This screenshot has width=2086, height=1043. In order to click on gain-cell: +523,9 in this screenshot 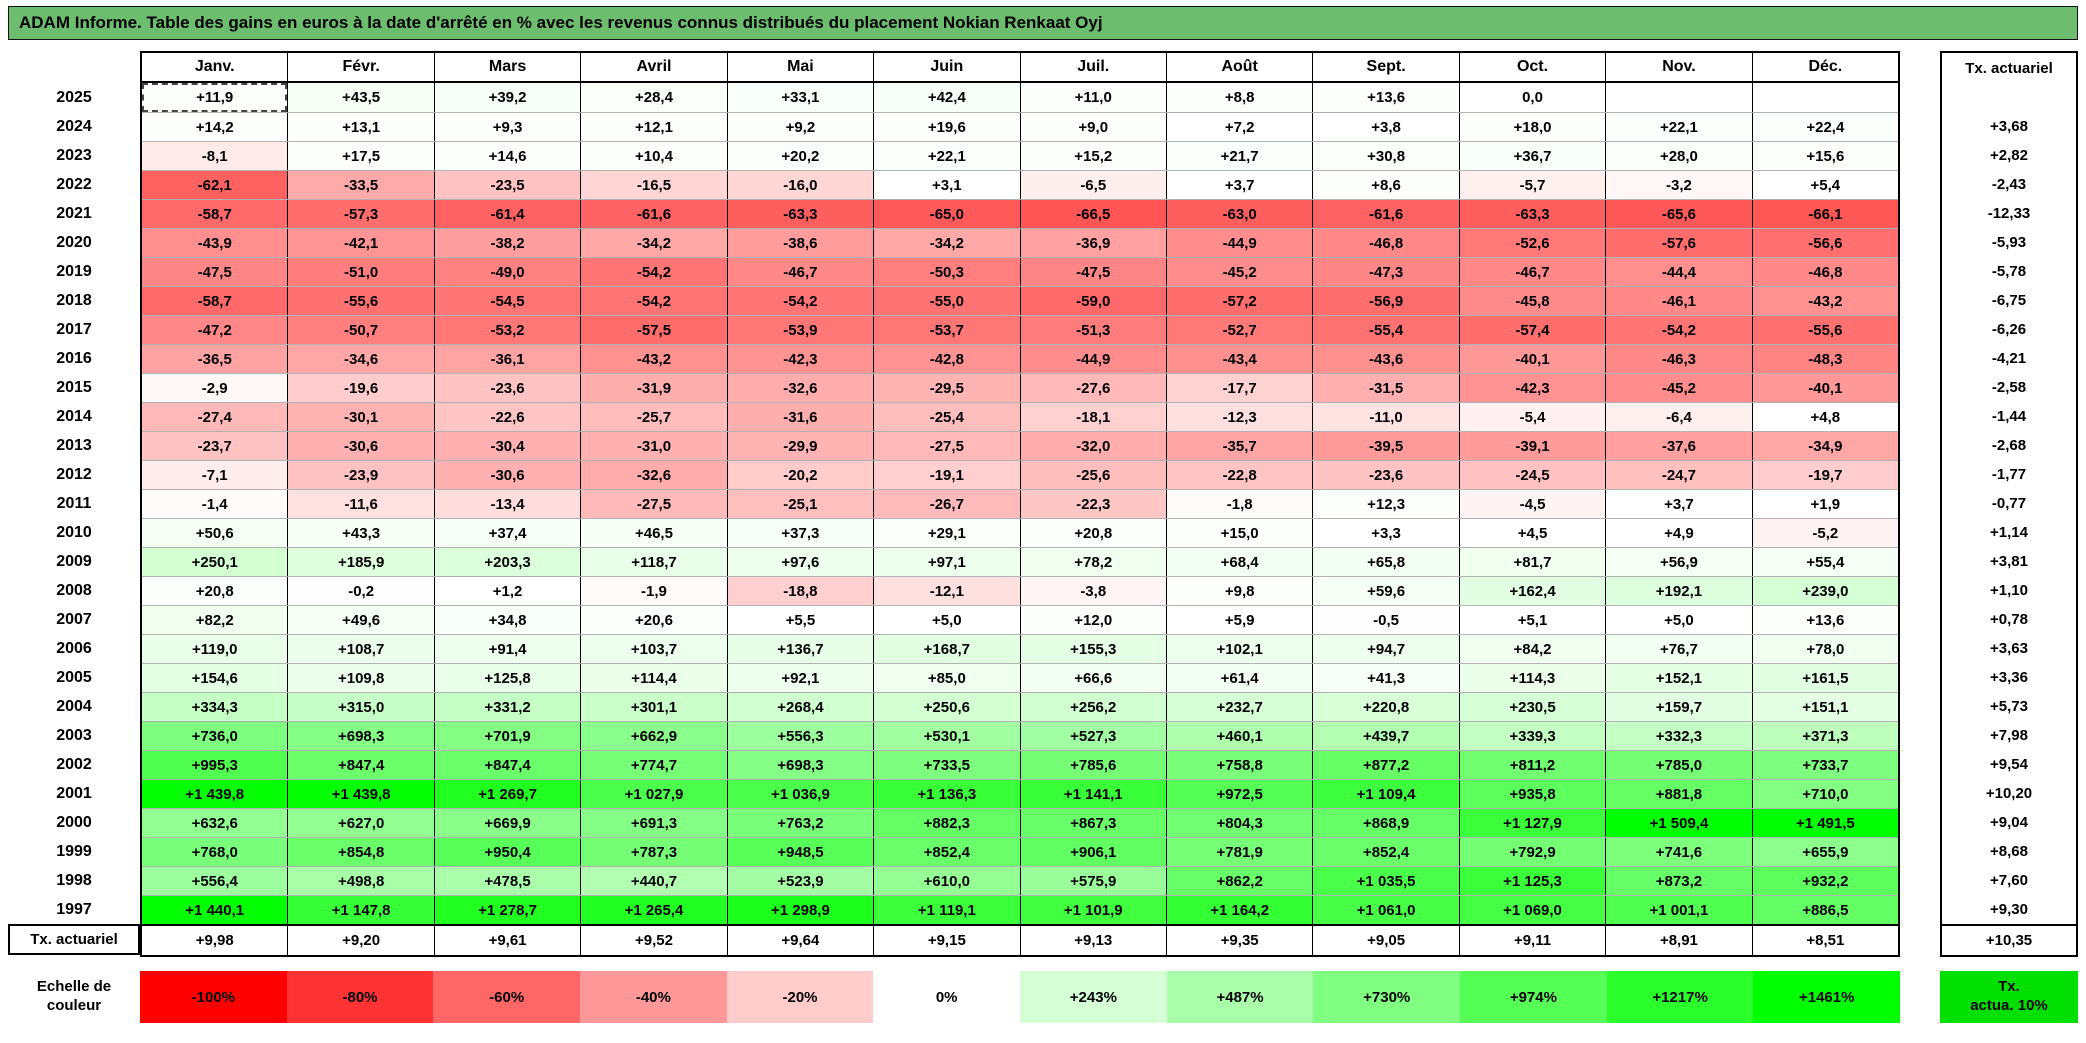, I will do `click(800, 881)`.